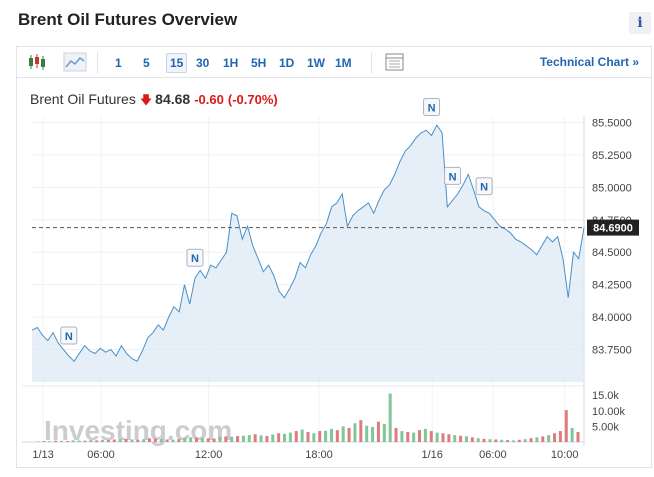 This screenshot has height=477, width=654. Describe the element at coordinates (75, 62) in the screenshot. I see `area-chart-icon` at that location.